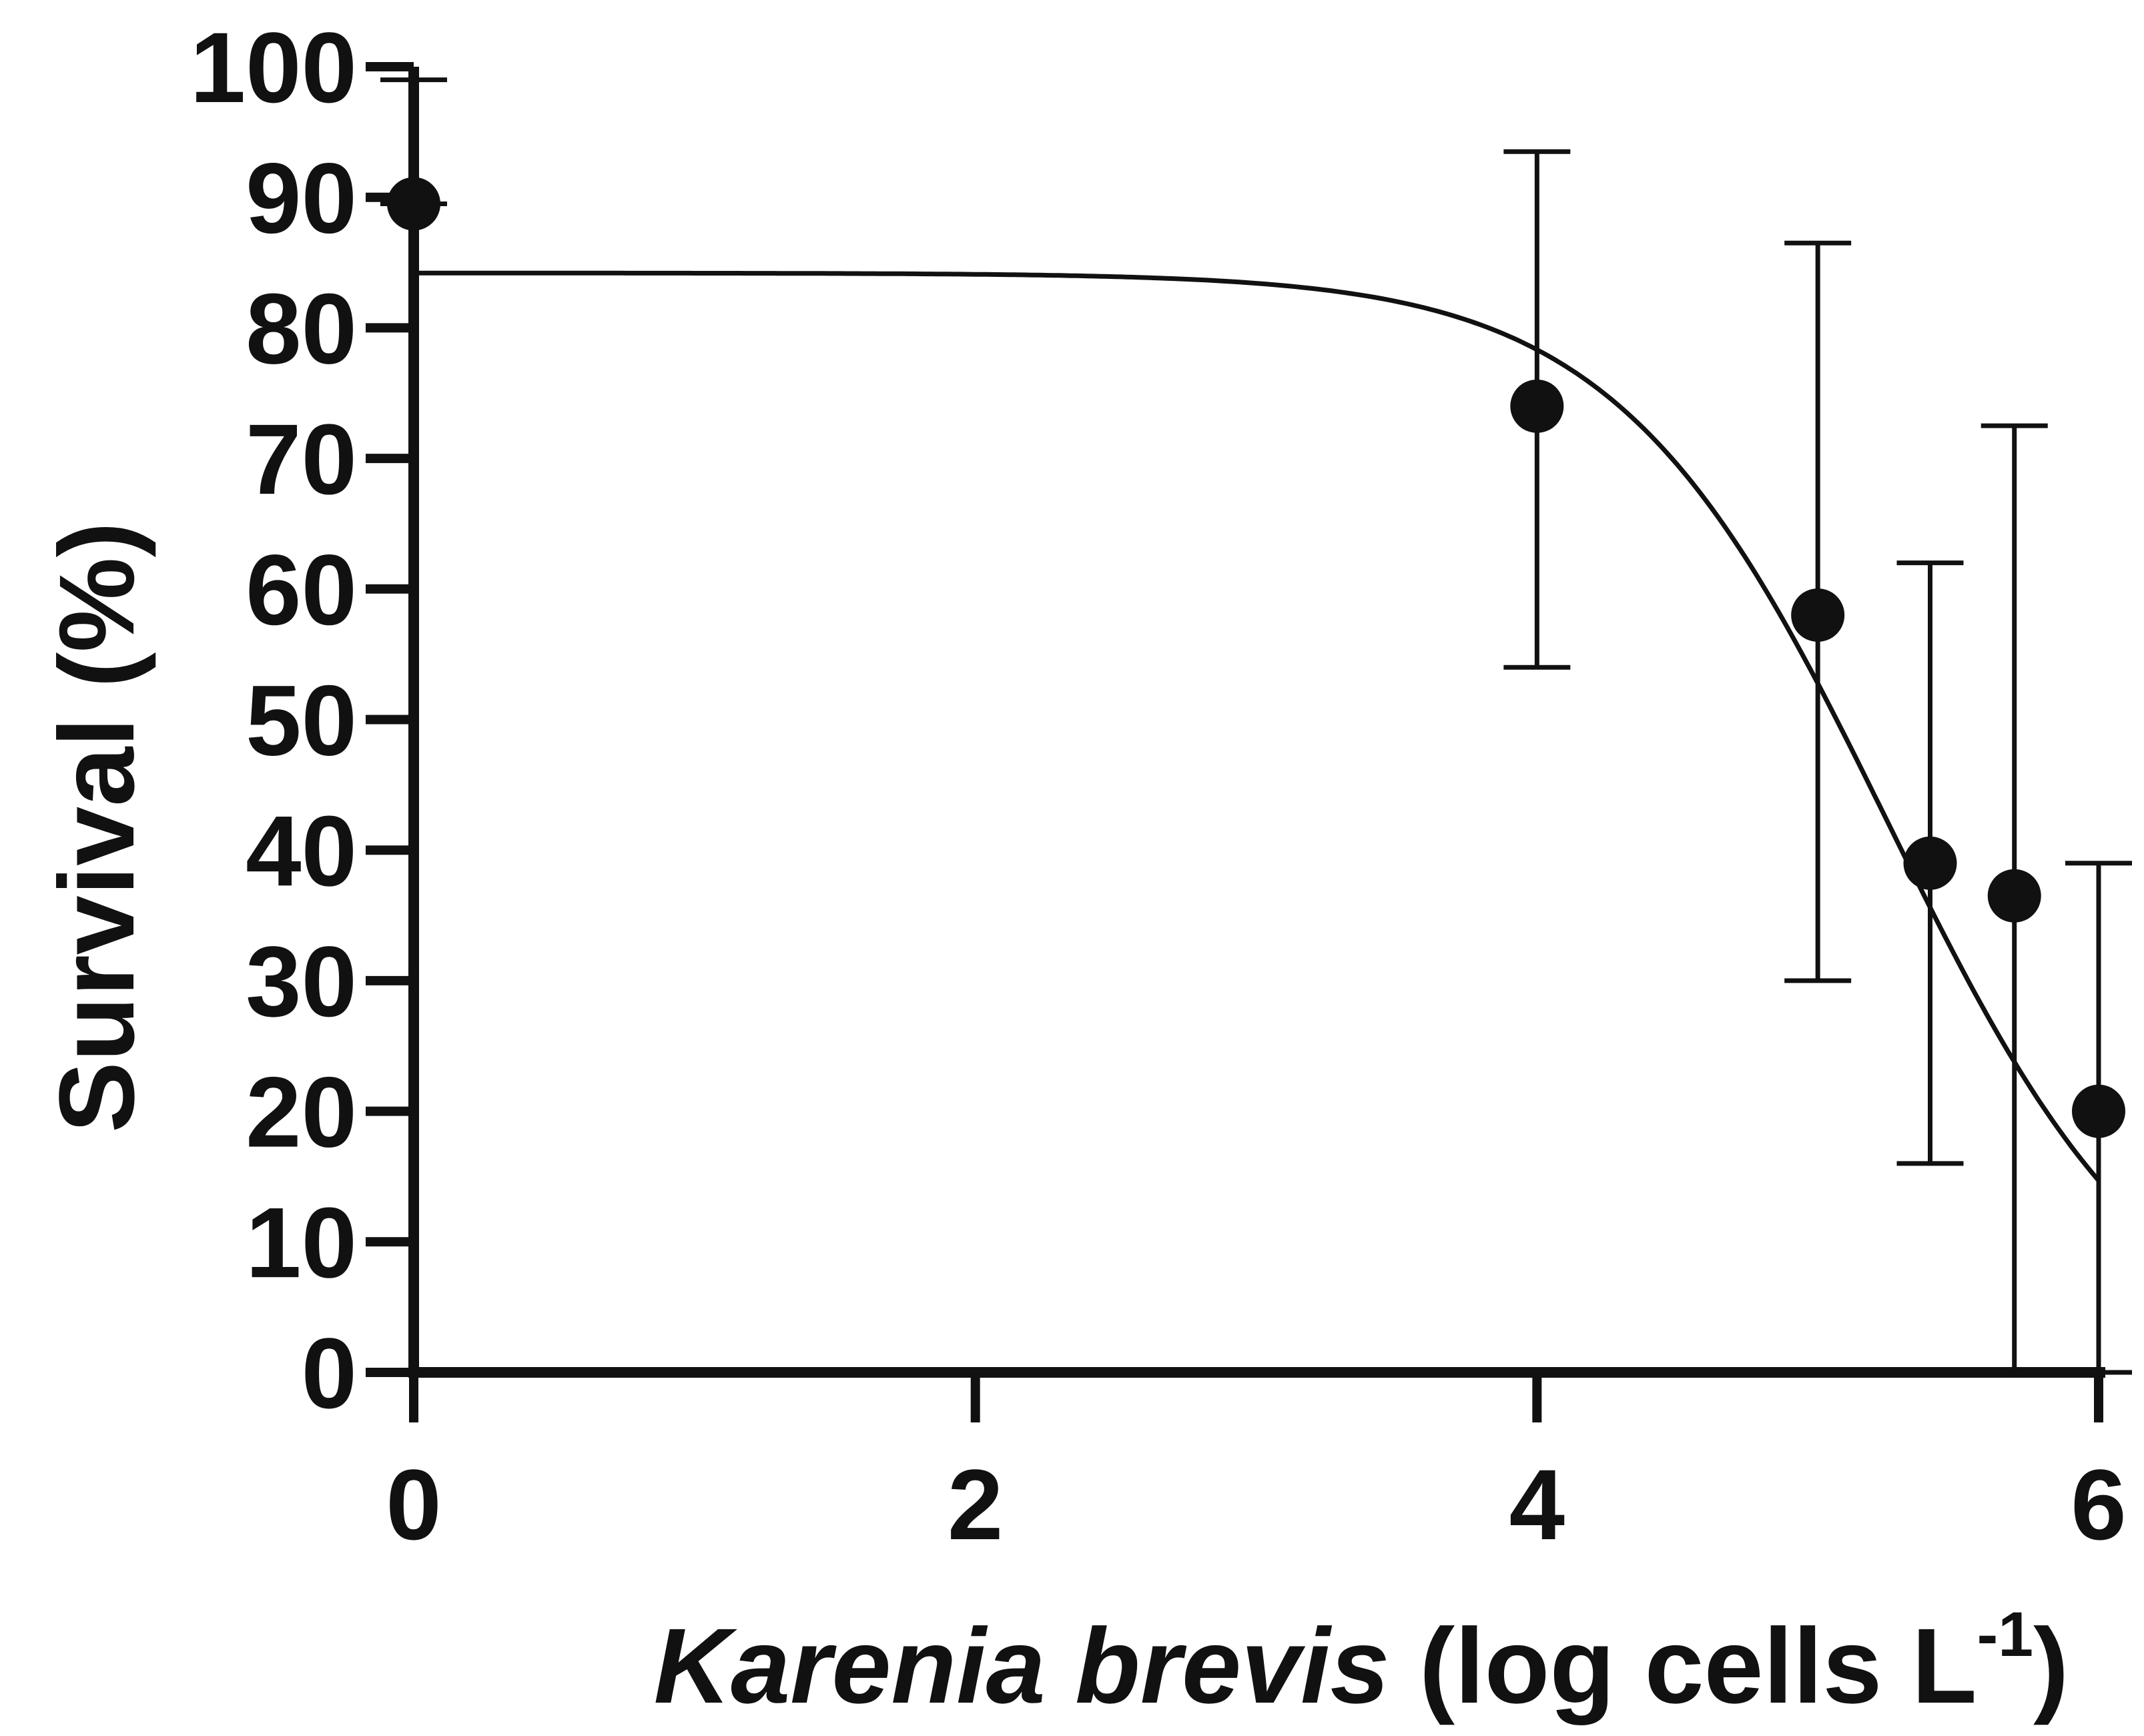  Describe the element at coordinates (301, 1242) in the screenshot. I see `y-tick-label: 10` at that location.